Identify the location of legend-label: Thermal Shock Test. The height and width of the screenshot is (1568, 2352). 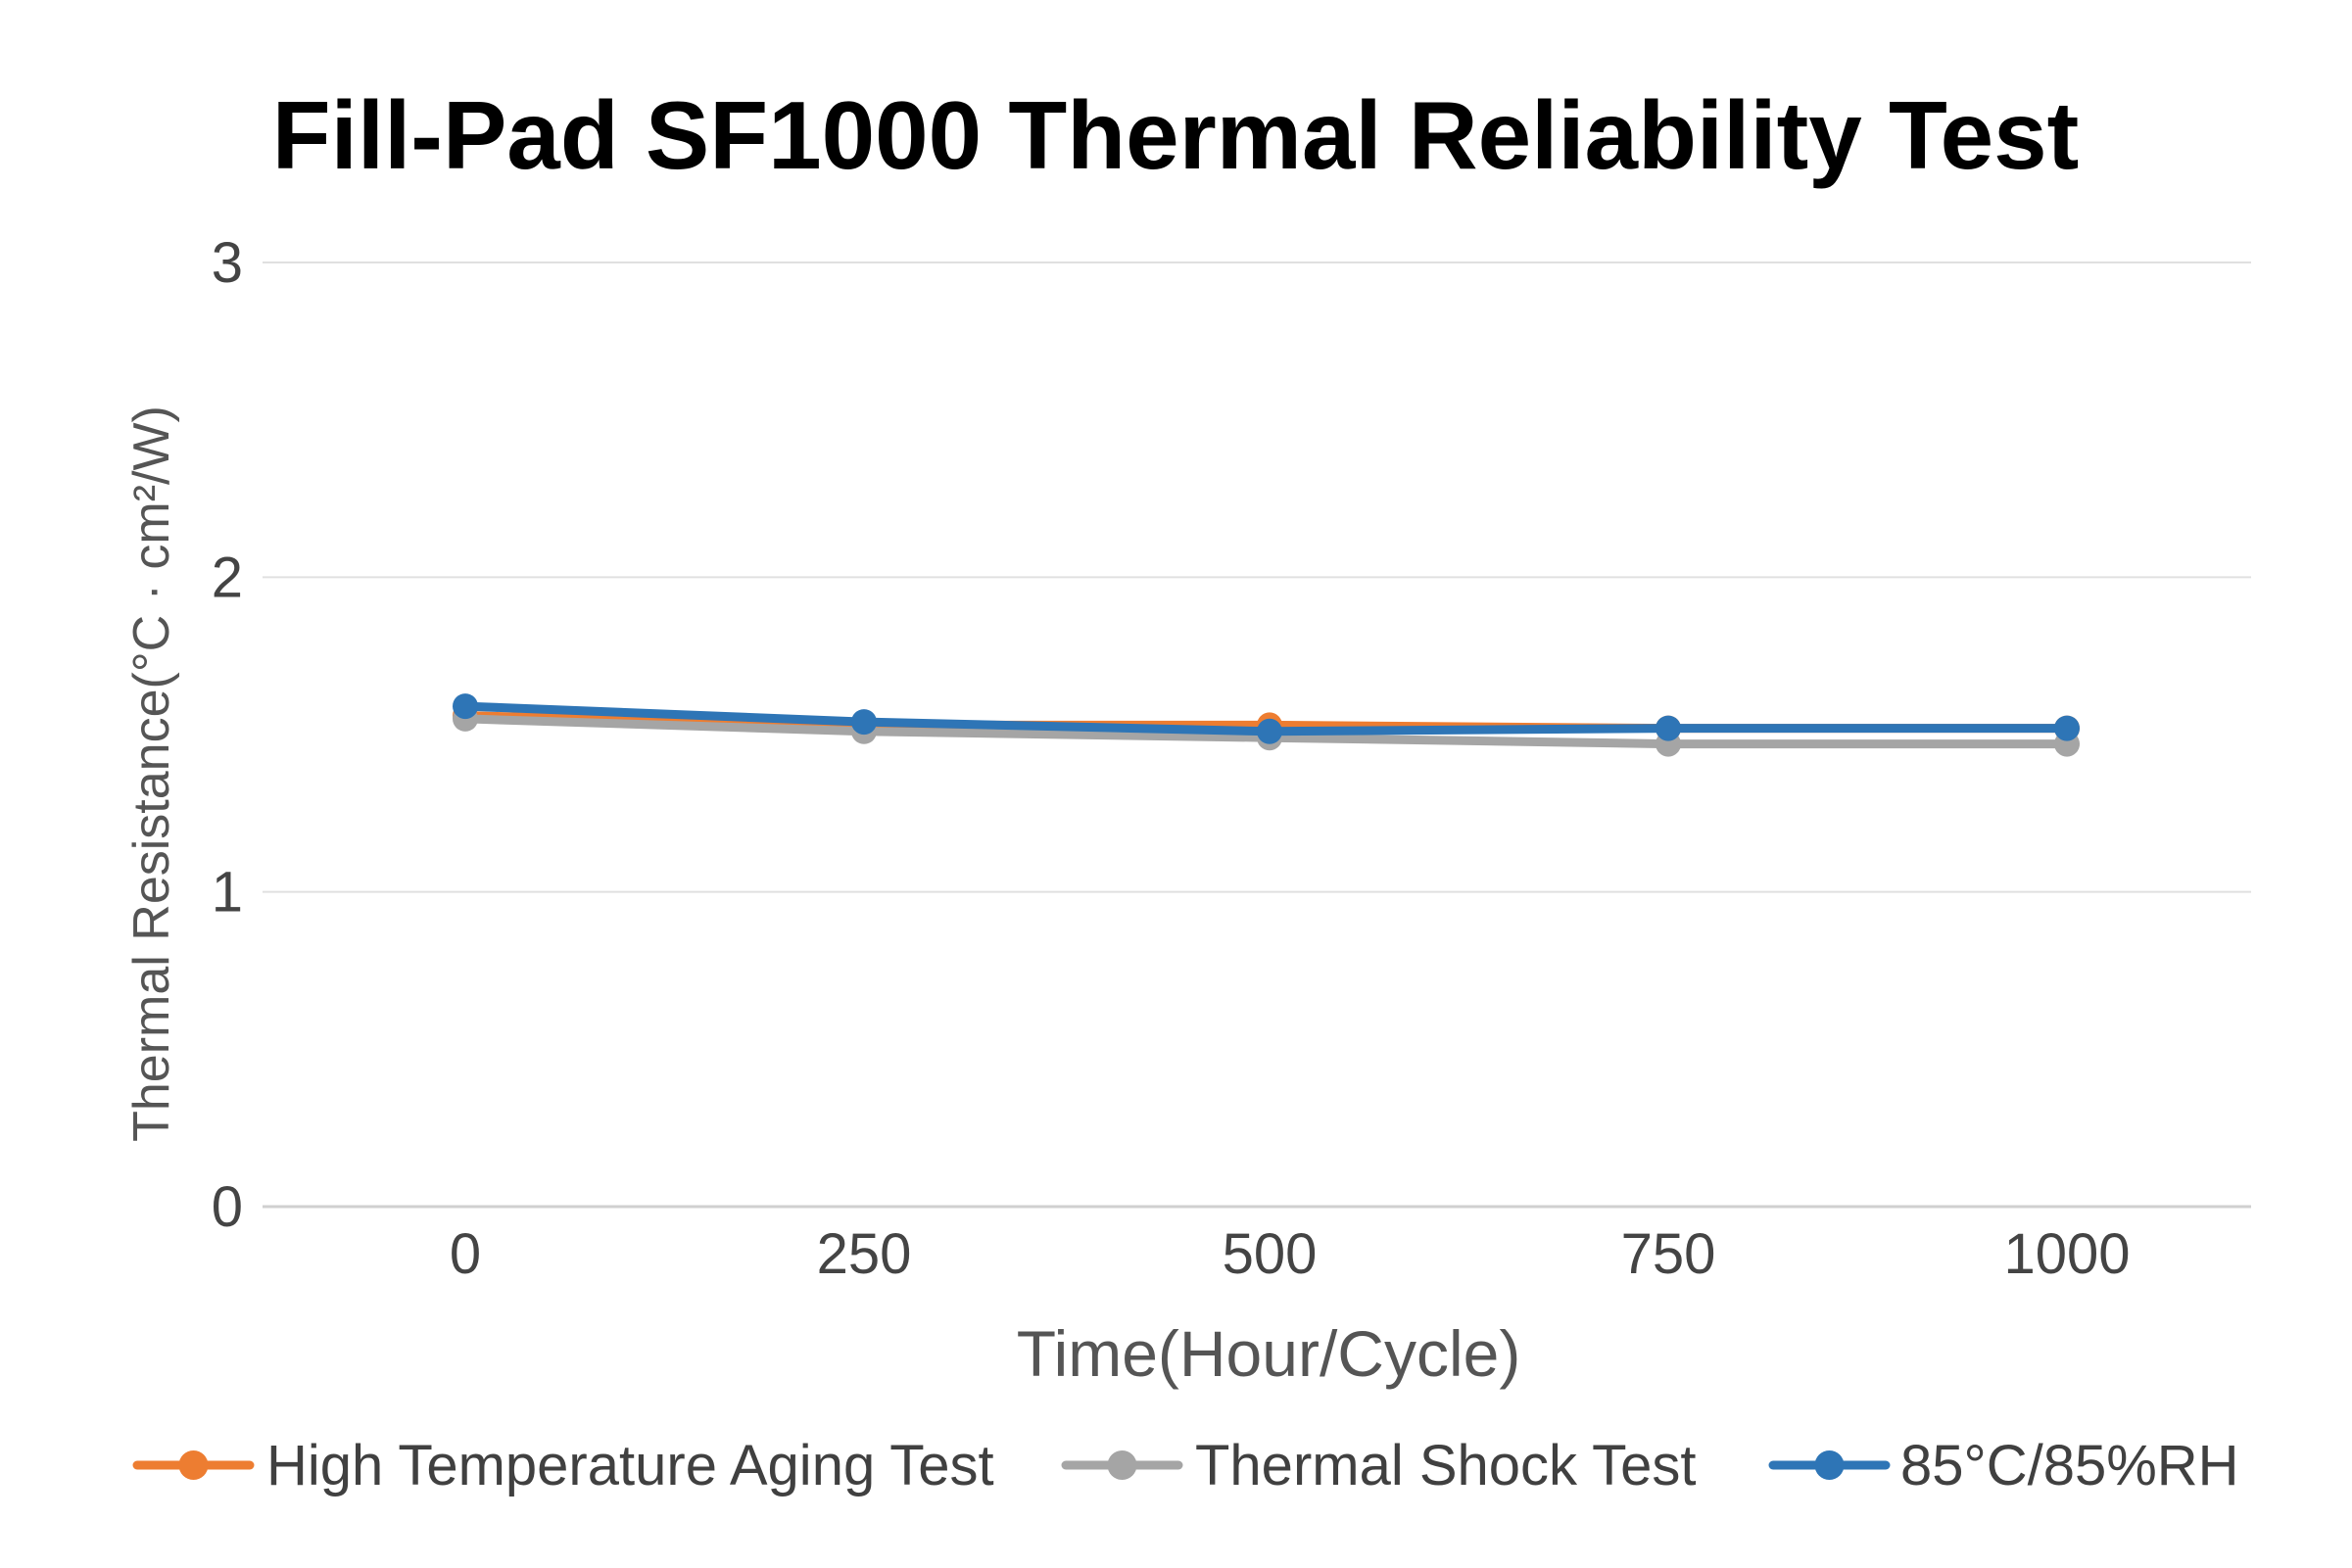
(1445, 1465).